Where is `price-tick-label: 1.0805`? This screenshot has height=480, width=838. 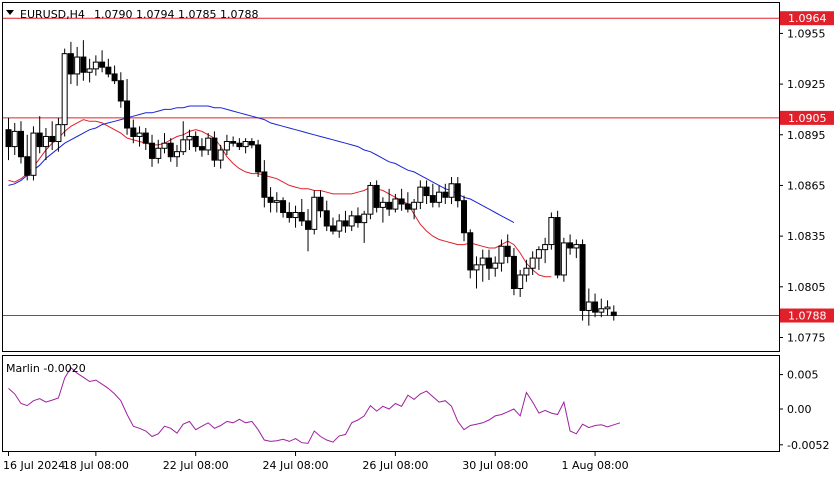
price-tick-label: 1.0805 is located at coordinates (806, 287).